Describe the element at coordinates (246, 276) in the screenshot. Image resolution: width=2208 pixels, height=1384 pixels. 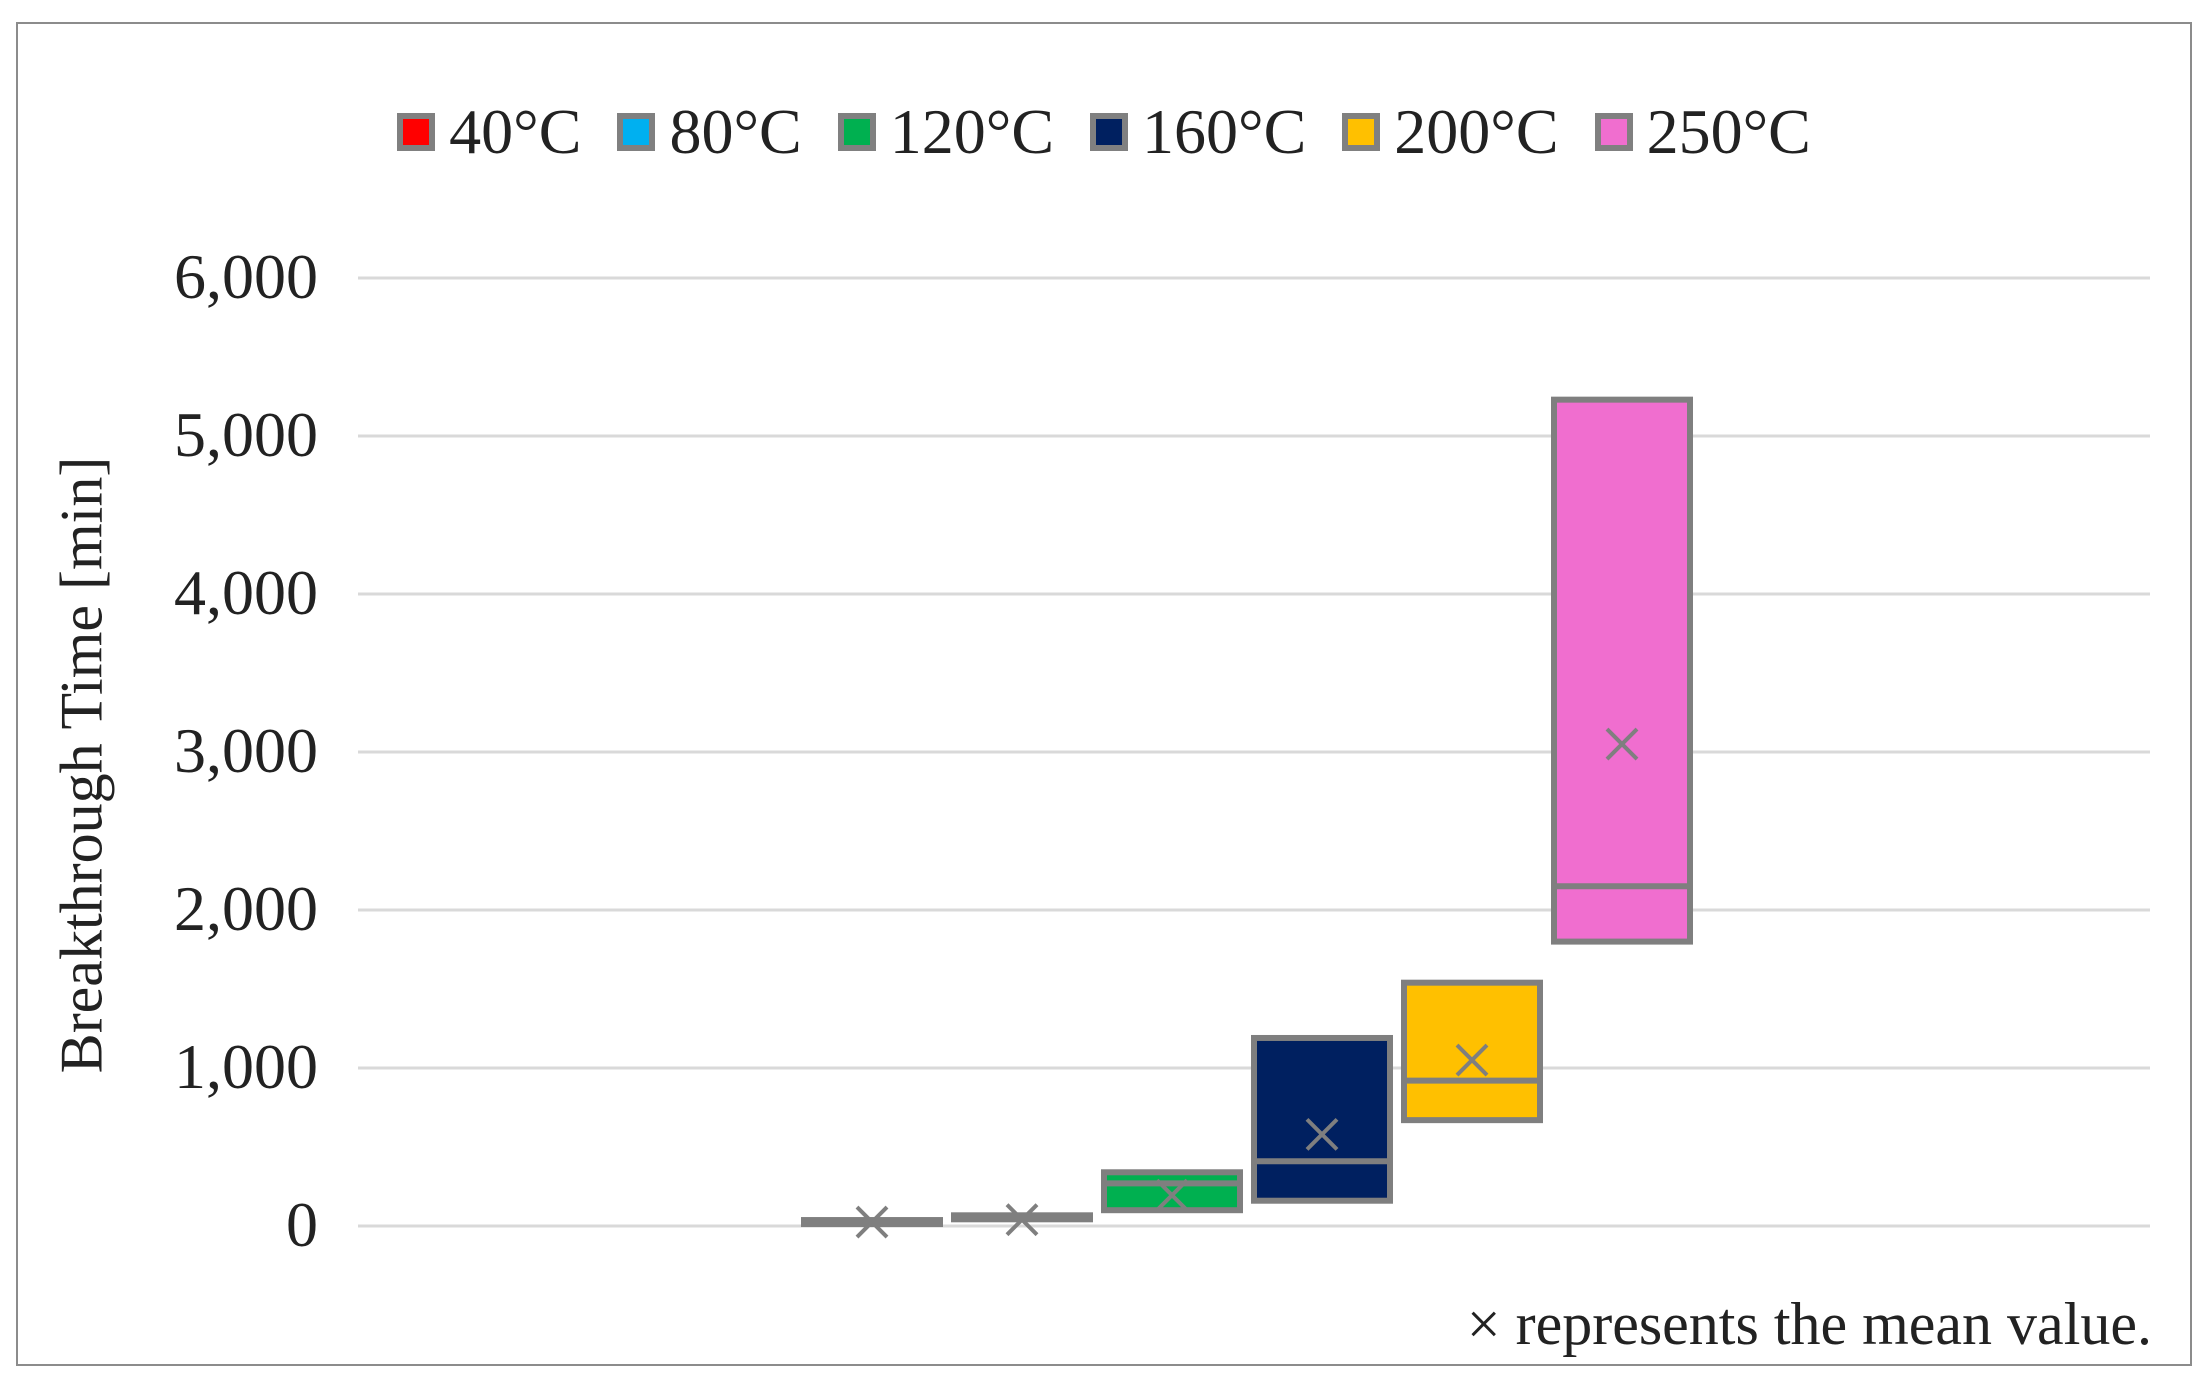
I see `y-tick-label-6: 6,000` at that location.